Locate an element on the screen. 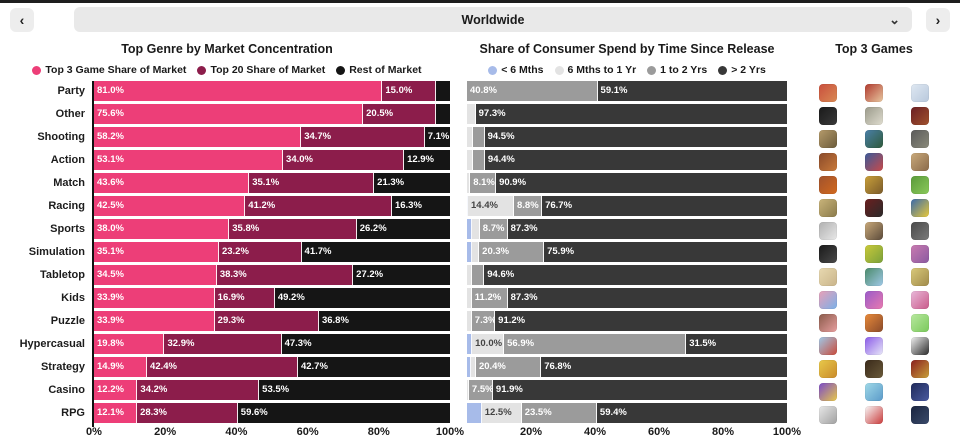 The image size is (960, 447). legend-item: Rest of Market is located at coordinates (379, 70).